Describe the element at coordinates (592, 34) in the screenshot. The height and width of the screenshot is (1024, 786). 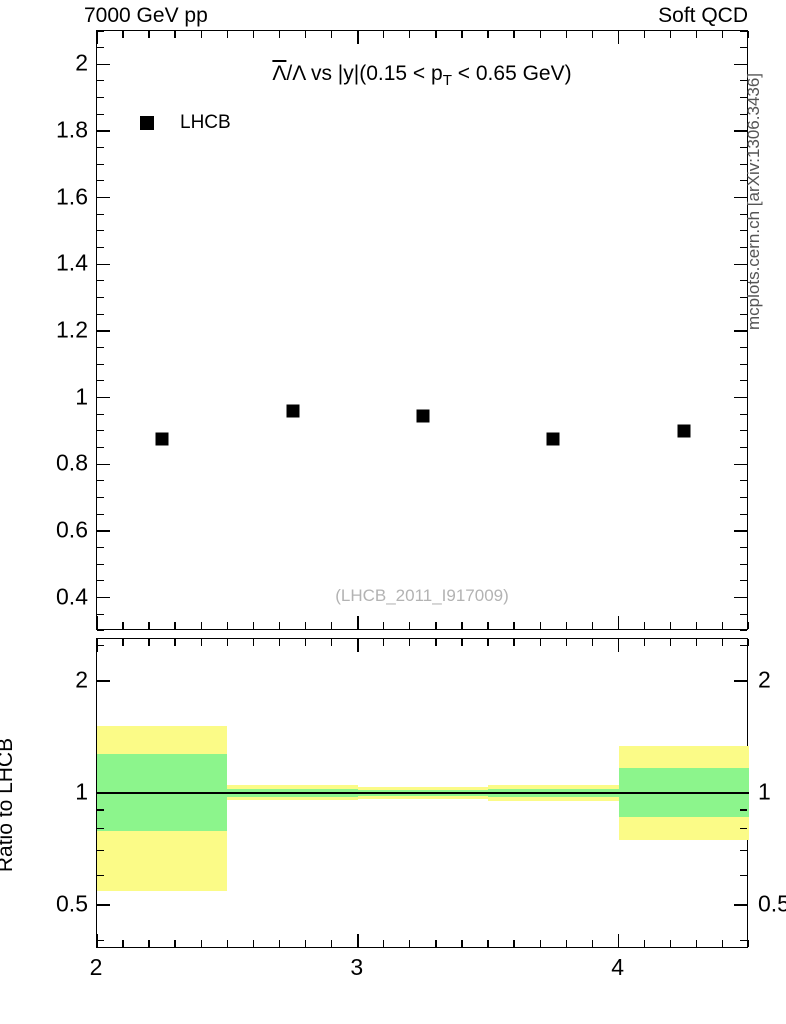
I see `x-tick-top-3.9` at that location.